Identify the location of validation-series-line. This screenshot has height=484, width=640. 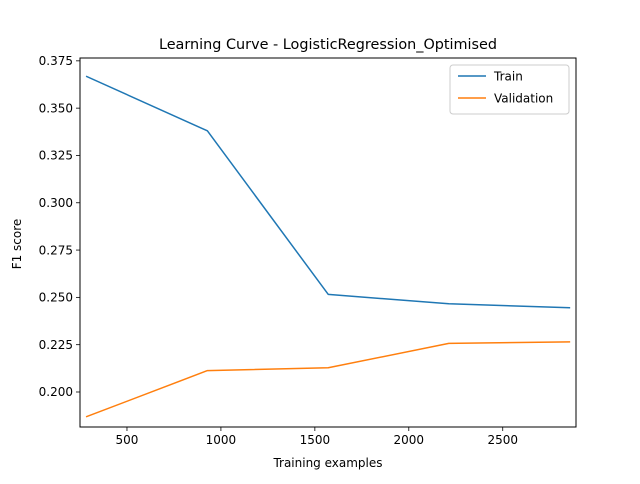
(328, 379).